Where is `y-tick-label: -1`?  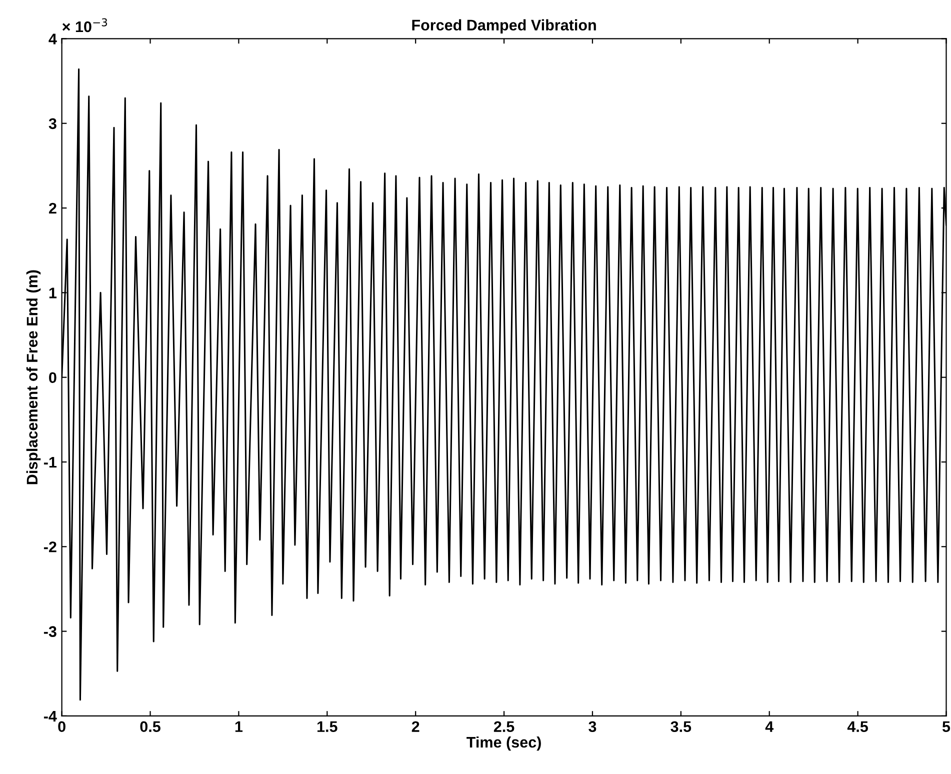
y-tick-label: -1 is located at coordinates (50, 462).